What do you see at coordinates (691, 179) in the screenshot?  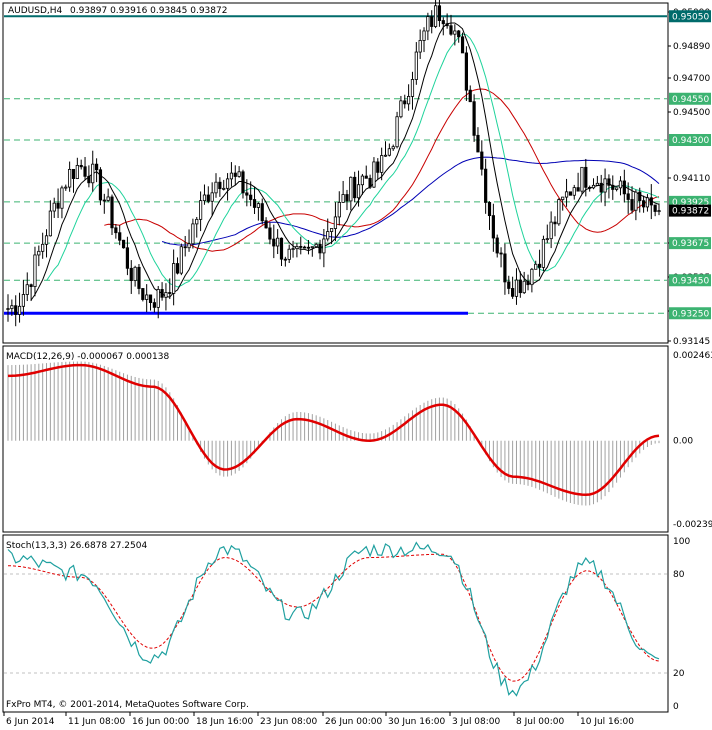 I see `price-axis-label: 0.94110` at bounding box center [691, 179].